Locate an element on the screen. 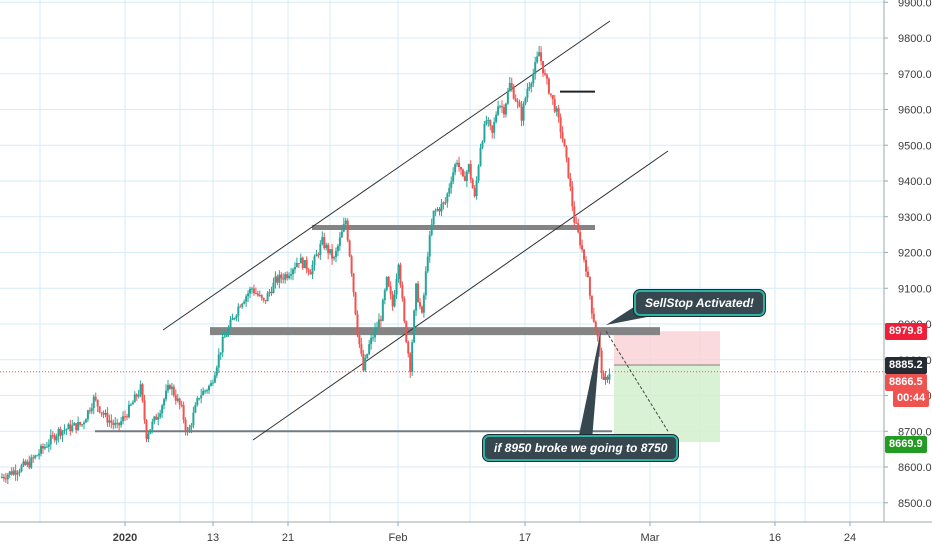  price-tick-label: 9600.0 is located at coordinates (915, 111).